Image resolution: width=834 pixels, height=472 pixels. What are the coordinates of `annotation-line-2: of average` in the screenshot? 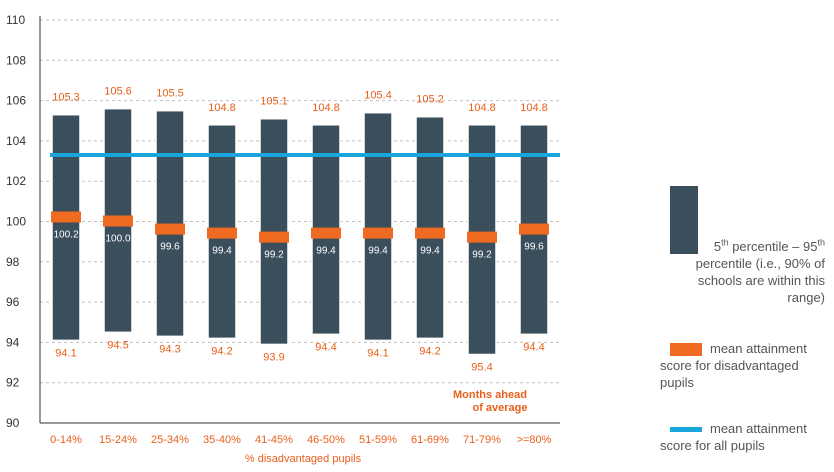 It's located at (499, 408).